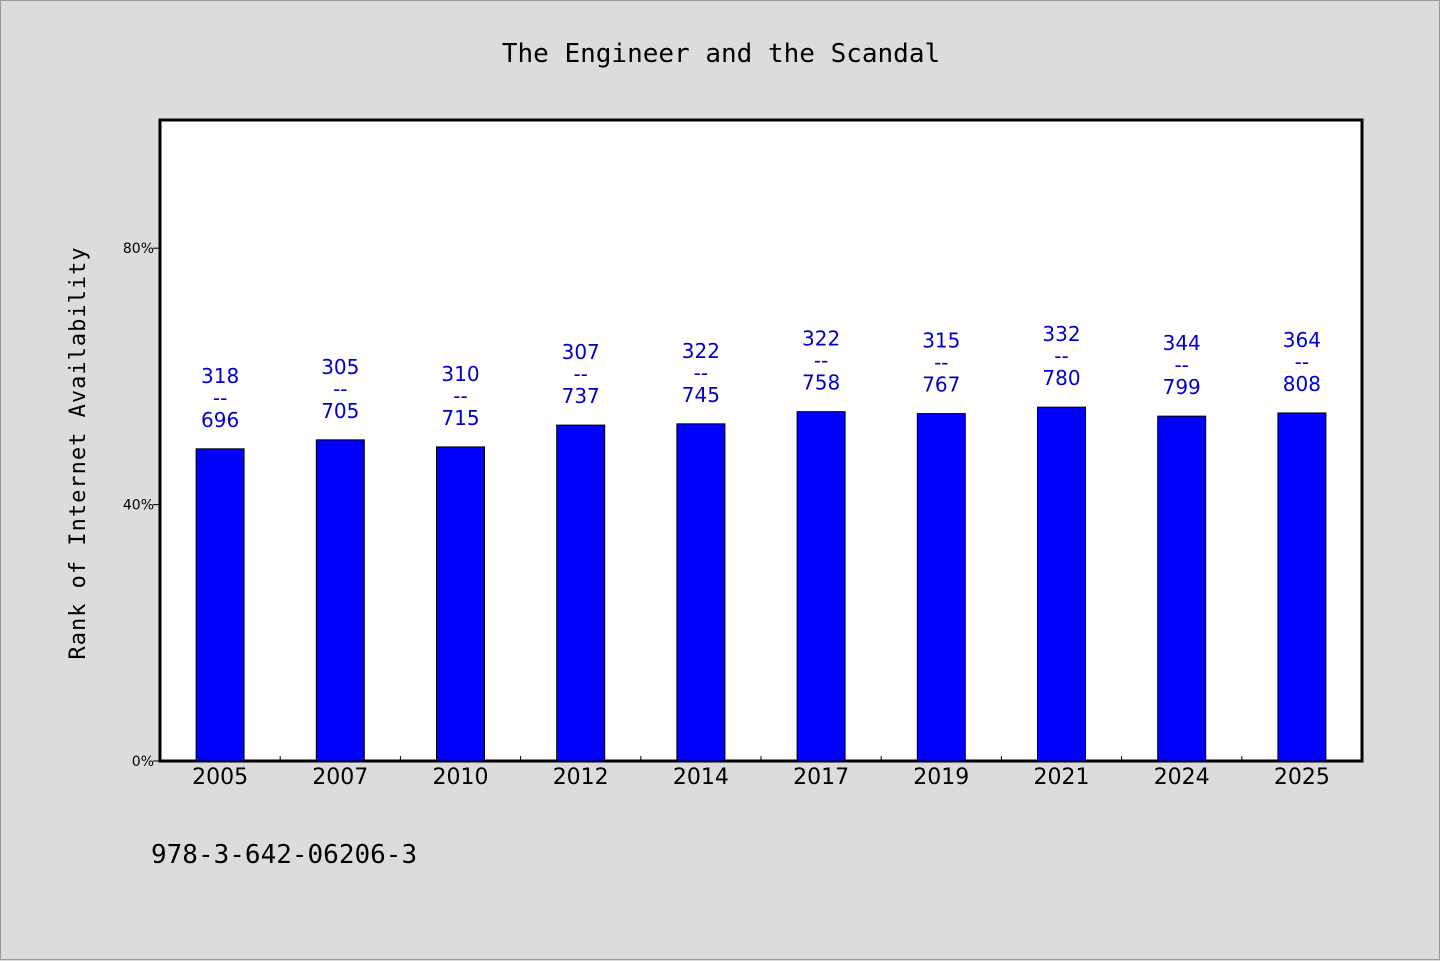  Describe the element at coordinates (340, 367) in the screenshot. I see `bar-data-label: 305` at that location.